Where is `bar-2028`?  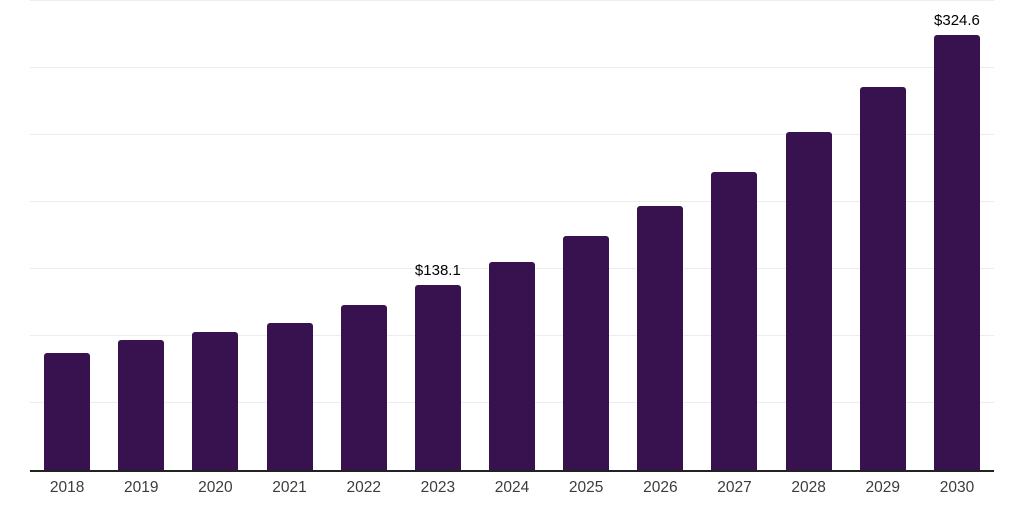 bar-2028 is located at coordinates (808, 301).